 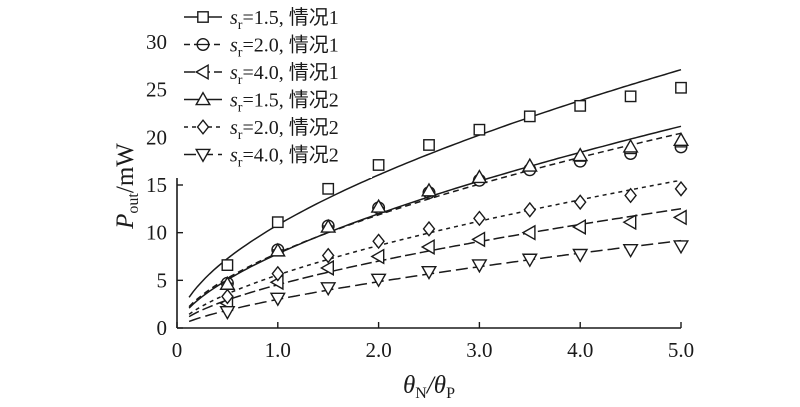 What do you see at coordinates (156, 185) in the screenshot?
I see `y-tick-label: 15` at bounding box center [156, 185].